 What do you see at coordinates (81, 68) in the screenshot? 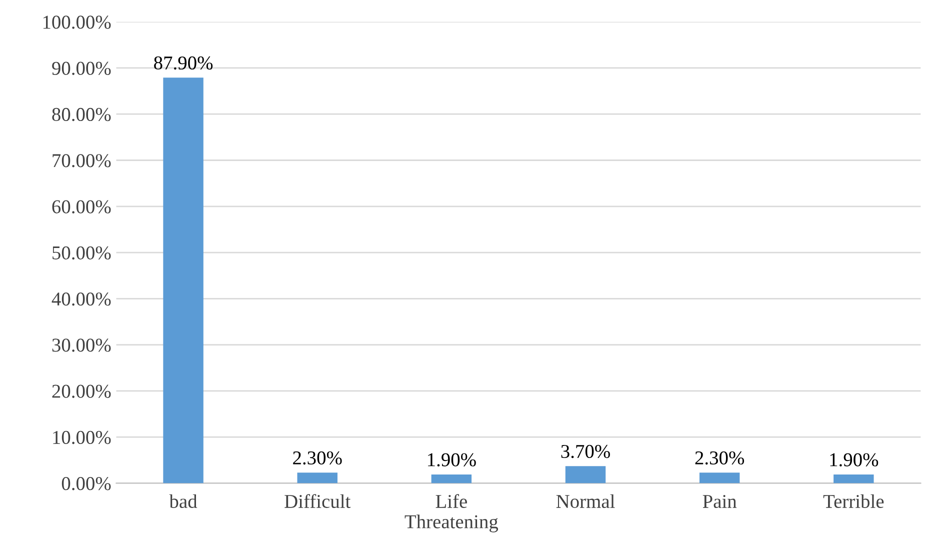
I see `y-tick-label: 90.00%` at bounding box center [81, 68].